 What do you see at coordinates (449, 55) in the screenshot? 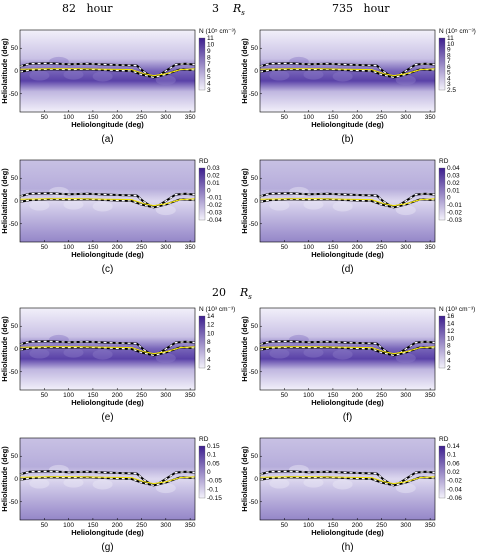
I see `legend-tick-label: 8` at bounding box center [449, 55].